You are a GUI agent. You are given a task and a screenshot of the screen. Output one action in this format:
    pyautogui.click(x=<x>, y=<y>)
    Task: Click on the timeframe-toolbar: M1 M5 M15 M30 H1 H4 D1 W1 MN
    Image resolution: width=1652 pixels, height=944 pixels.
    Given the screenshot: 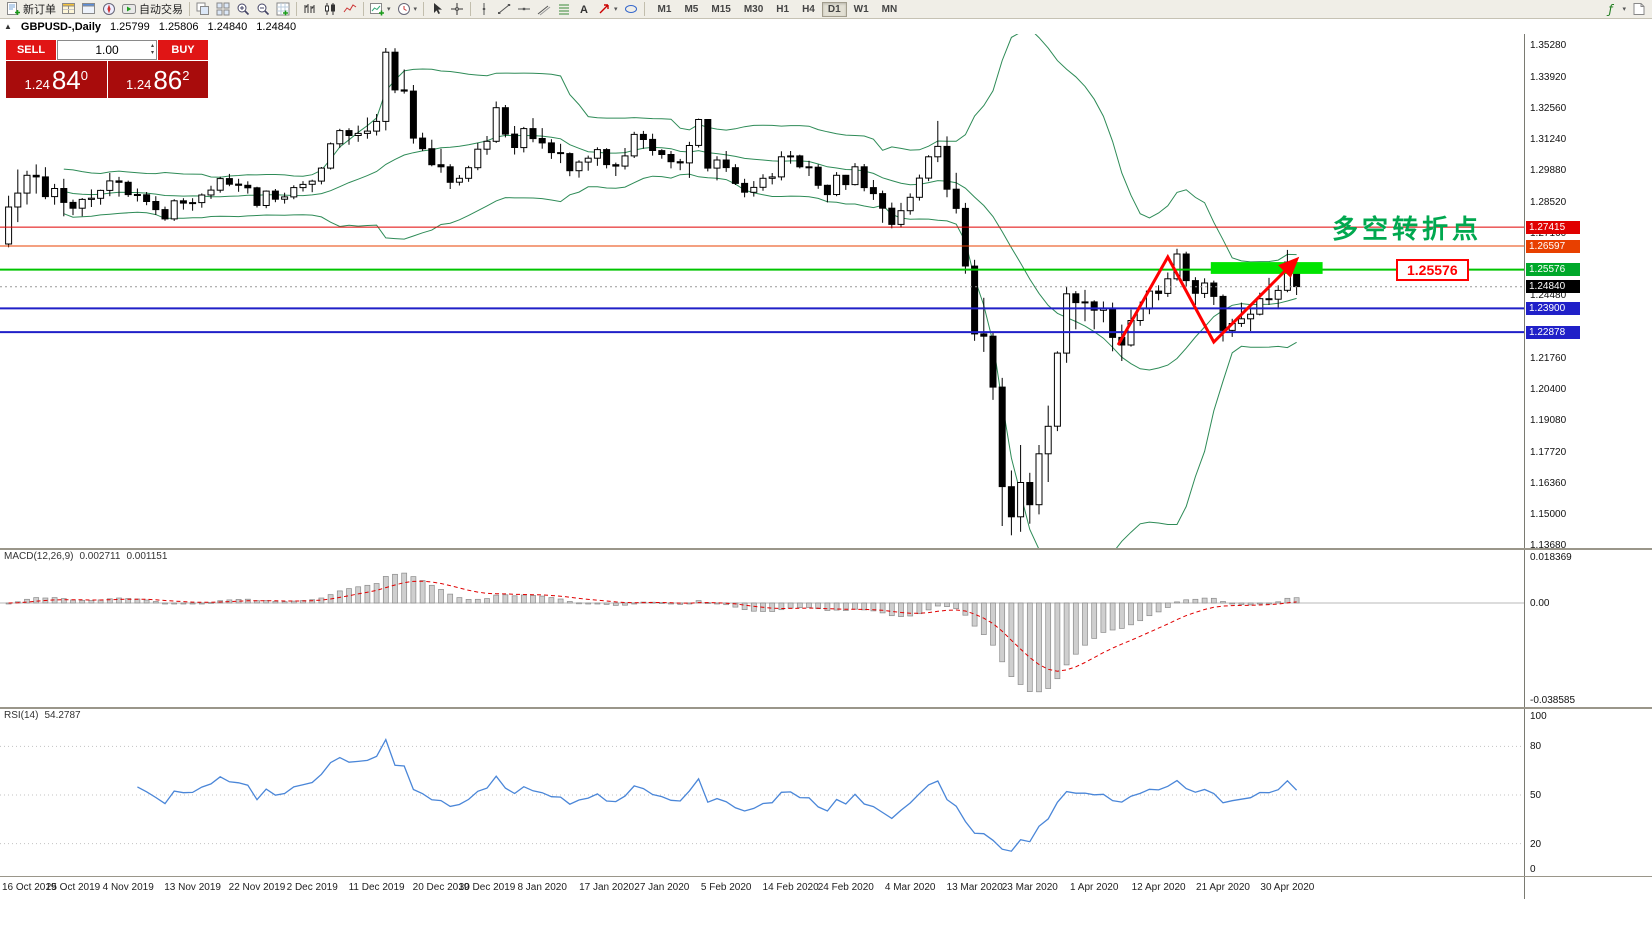 What is the action you would take?
    pyautogui.click(x=778, y=9)
    